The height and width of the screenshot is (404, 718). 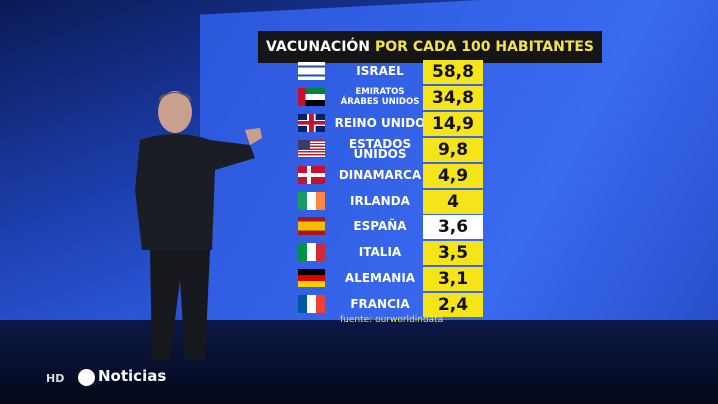 What do you see at coordinates (453, 72) in the screenshot?
I see `value-box: 58,8` at bounding box center [453, 72].